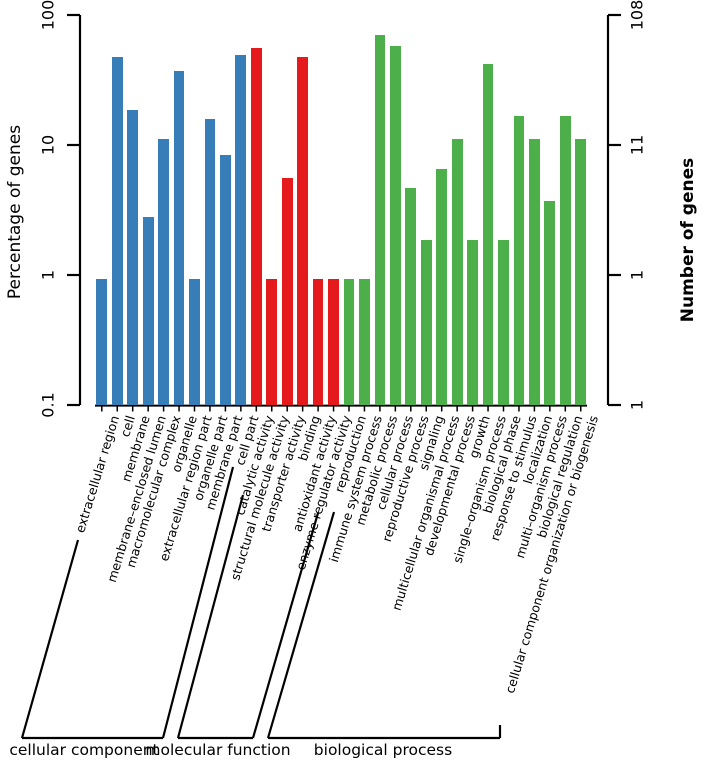  What do you see at coordinates (133, 257) in the screenshot?
I see `bar-membrane` at bounding box center [133, 257].